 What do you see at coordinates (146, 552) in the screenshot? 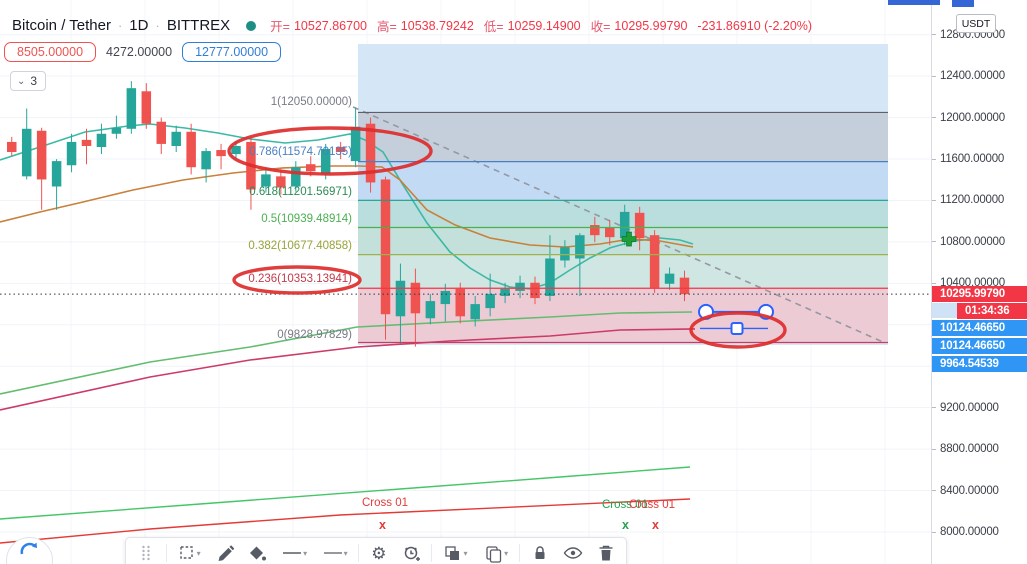
I see `drag-handle` at bounding box center [146, 552].